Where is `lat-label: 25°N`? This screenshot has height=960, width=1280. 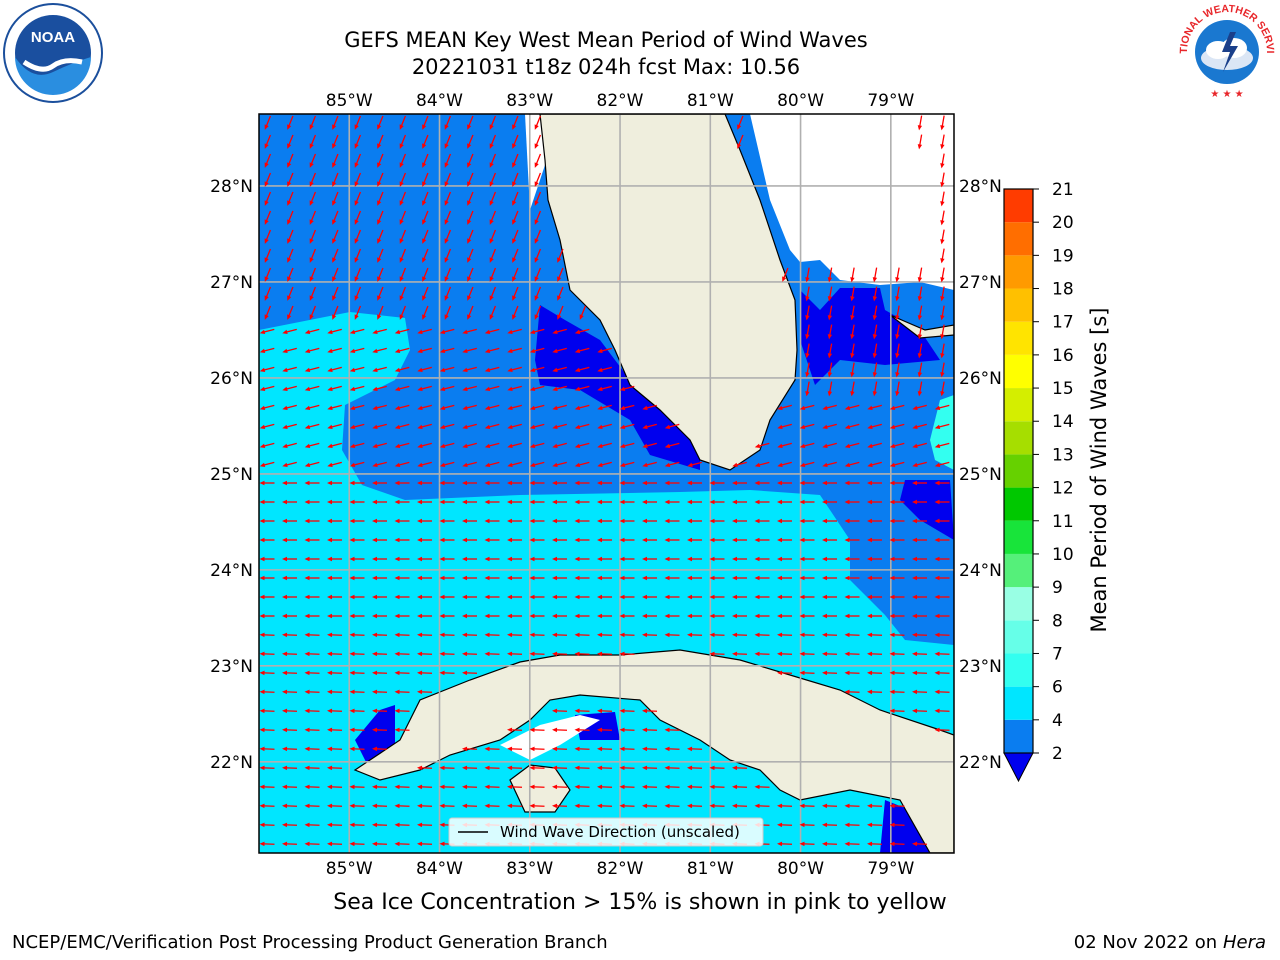
lat-label: 25°N is located at coordinates (231, 475).